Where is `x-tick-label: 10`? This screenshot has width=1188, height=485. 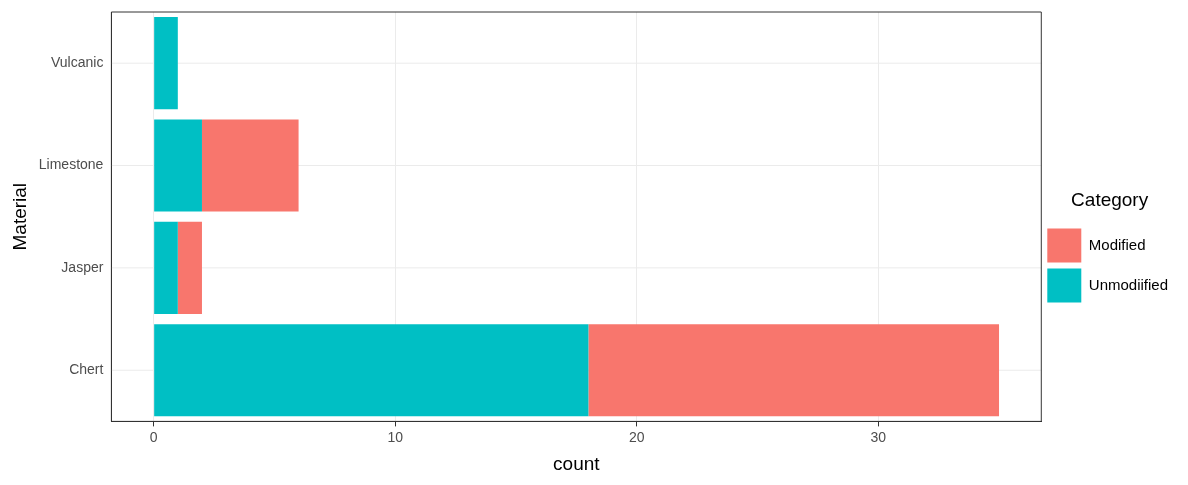
x-tick-label: 10 is located at coordinates (395, 436).